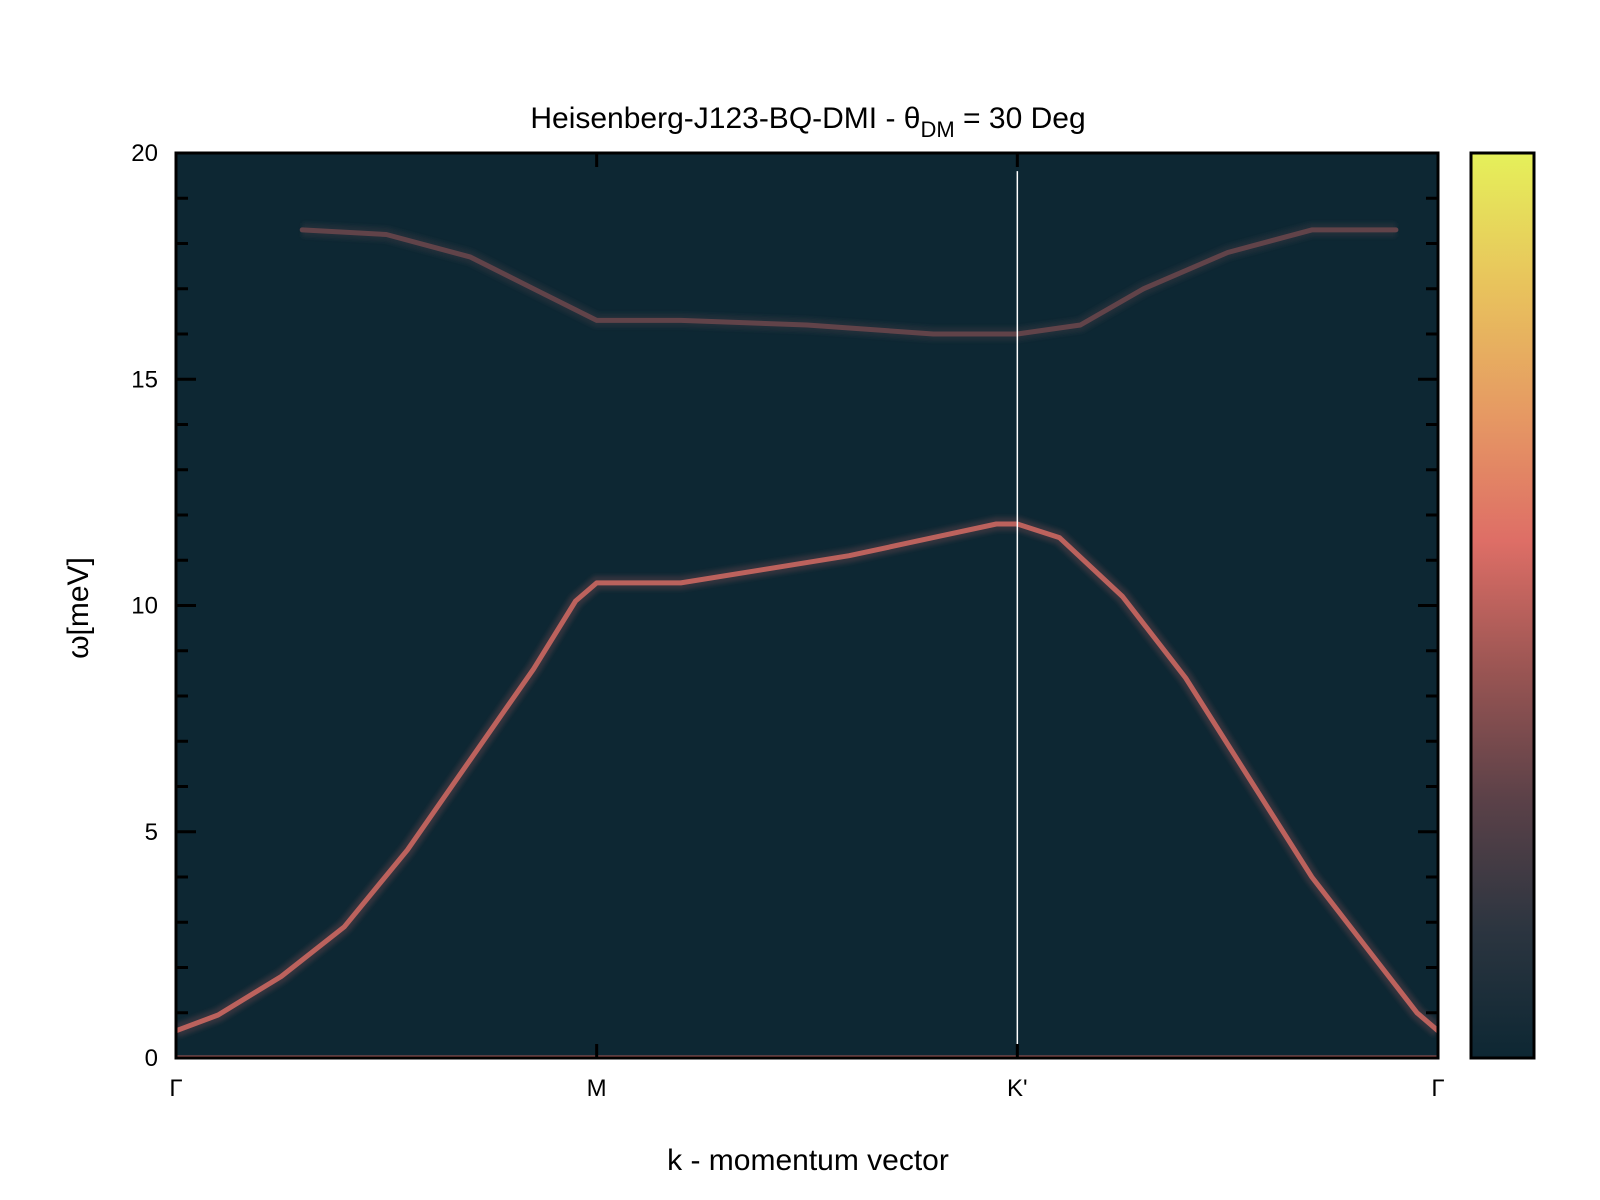  I want to click on y-tick-label: 20, so click(144, 153).